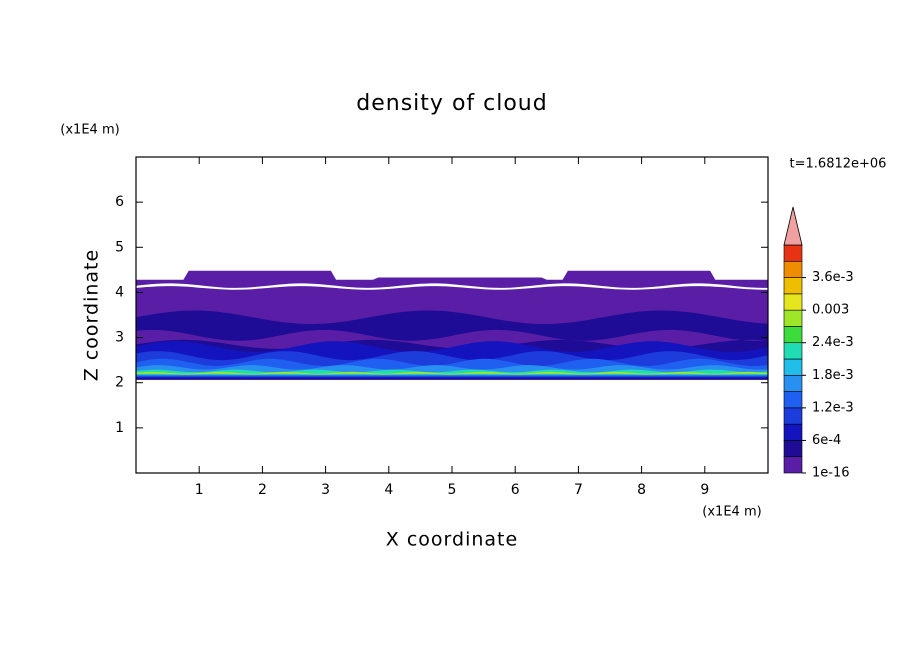 This screenshot has width=904, height=654. Describe the element at coordinates (119, 292) in the screenshot. I see `y-tick-label: 4` at that location.